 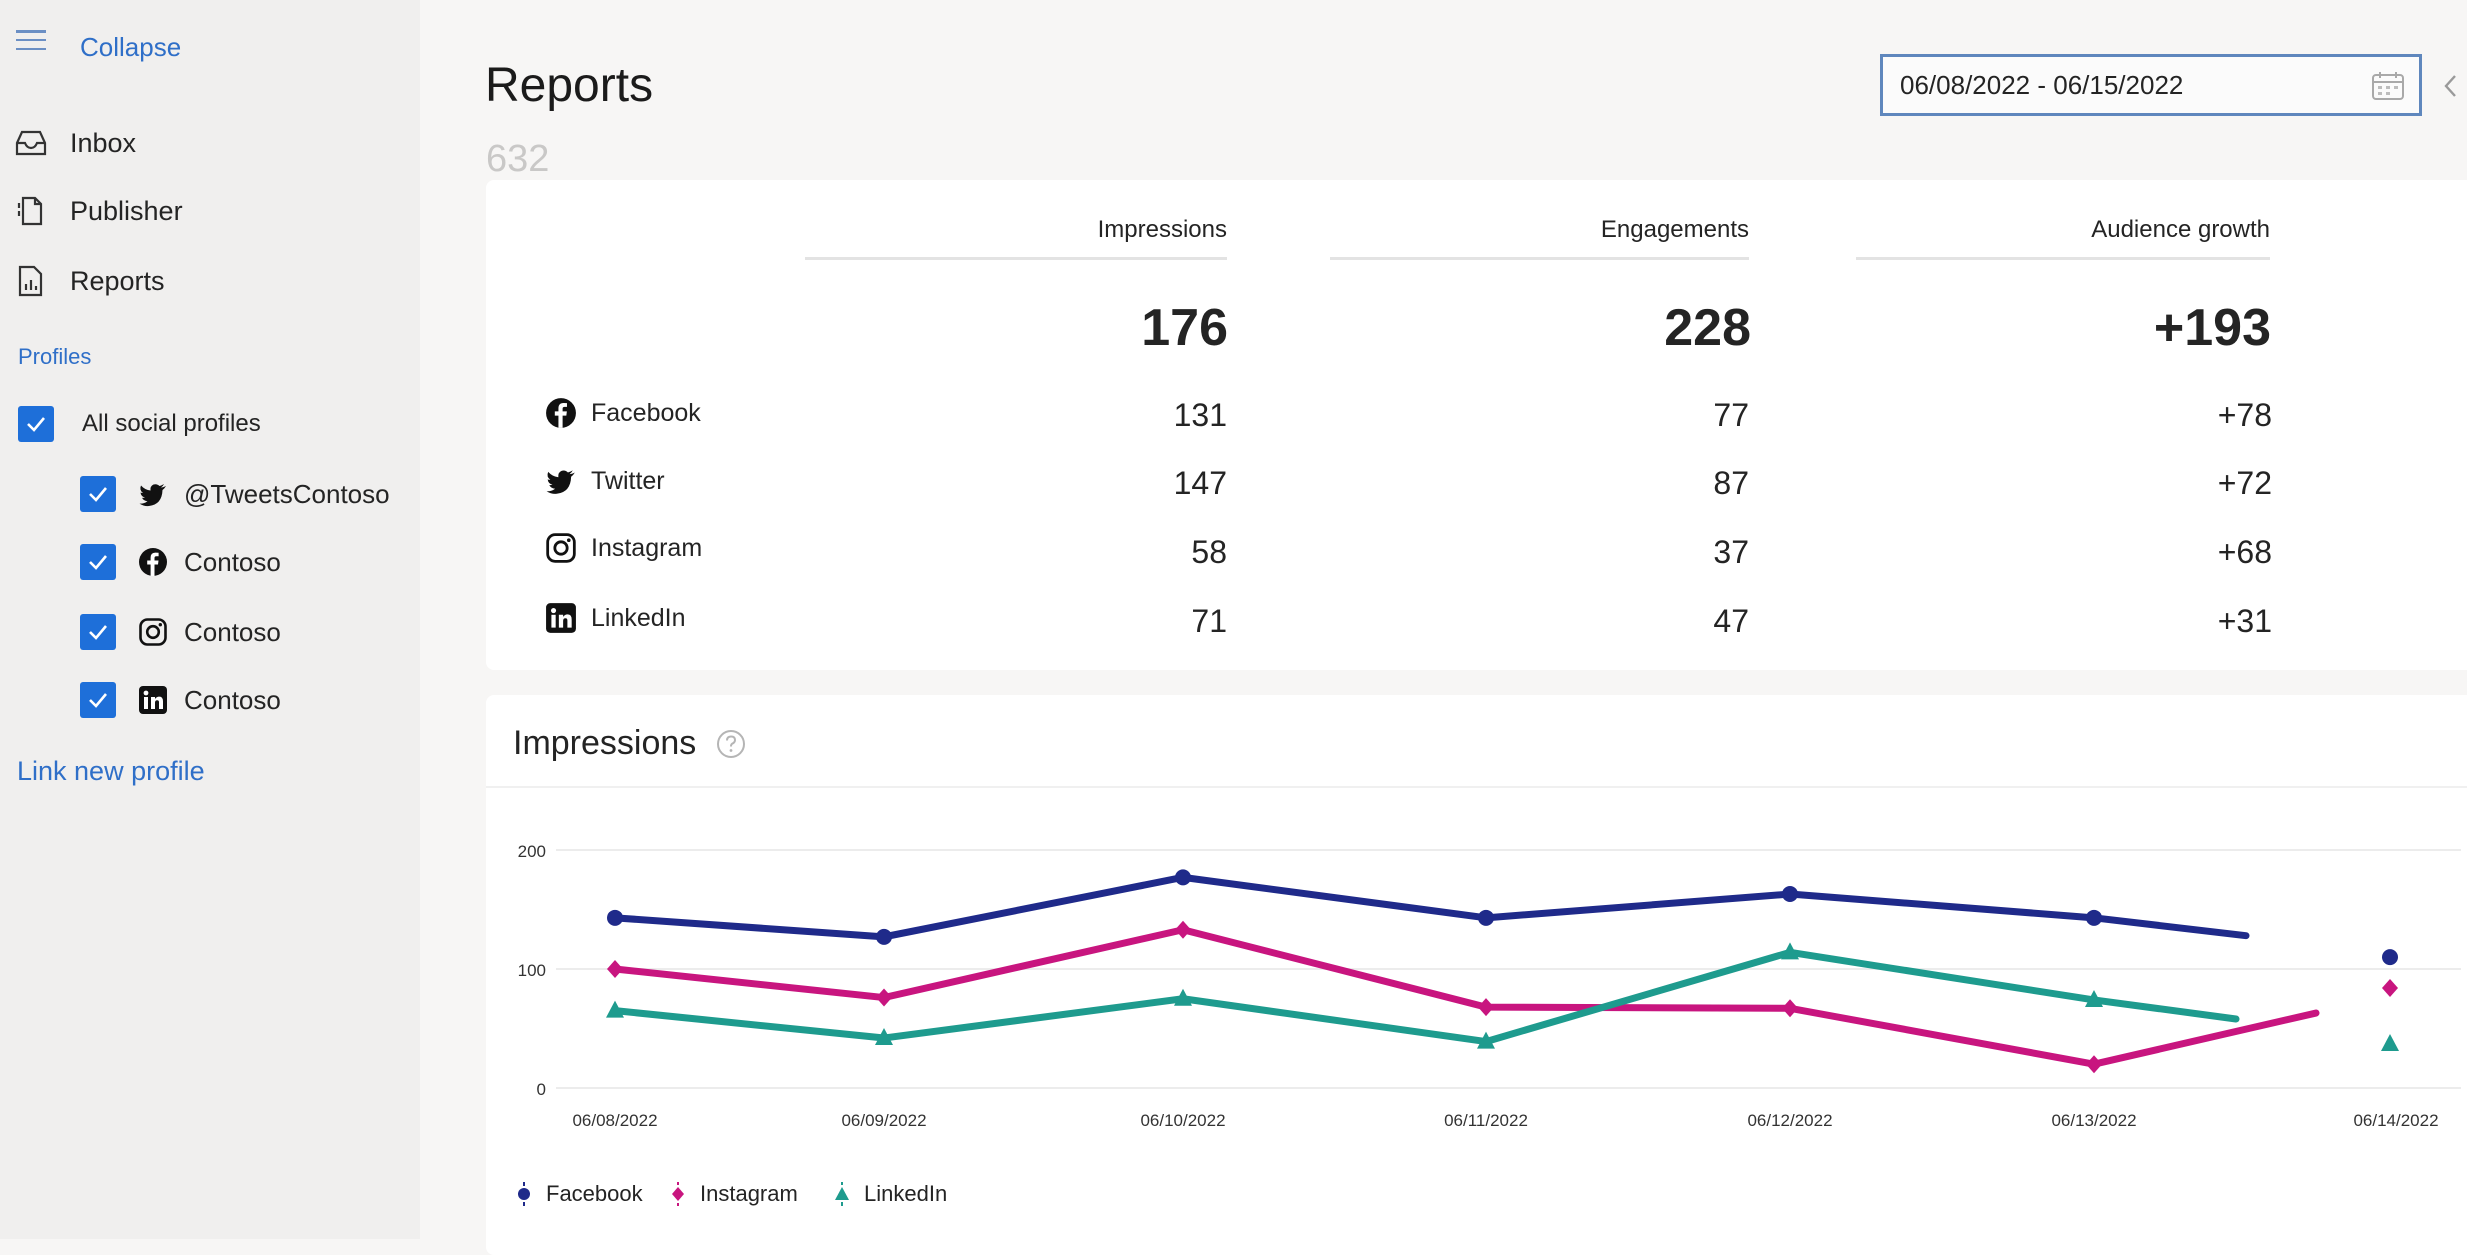 I want to click on legend-marker-circle, so click(x=524, y=1194).